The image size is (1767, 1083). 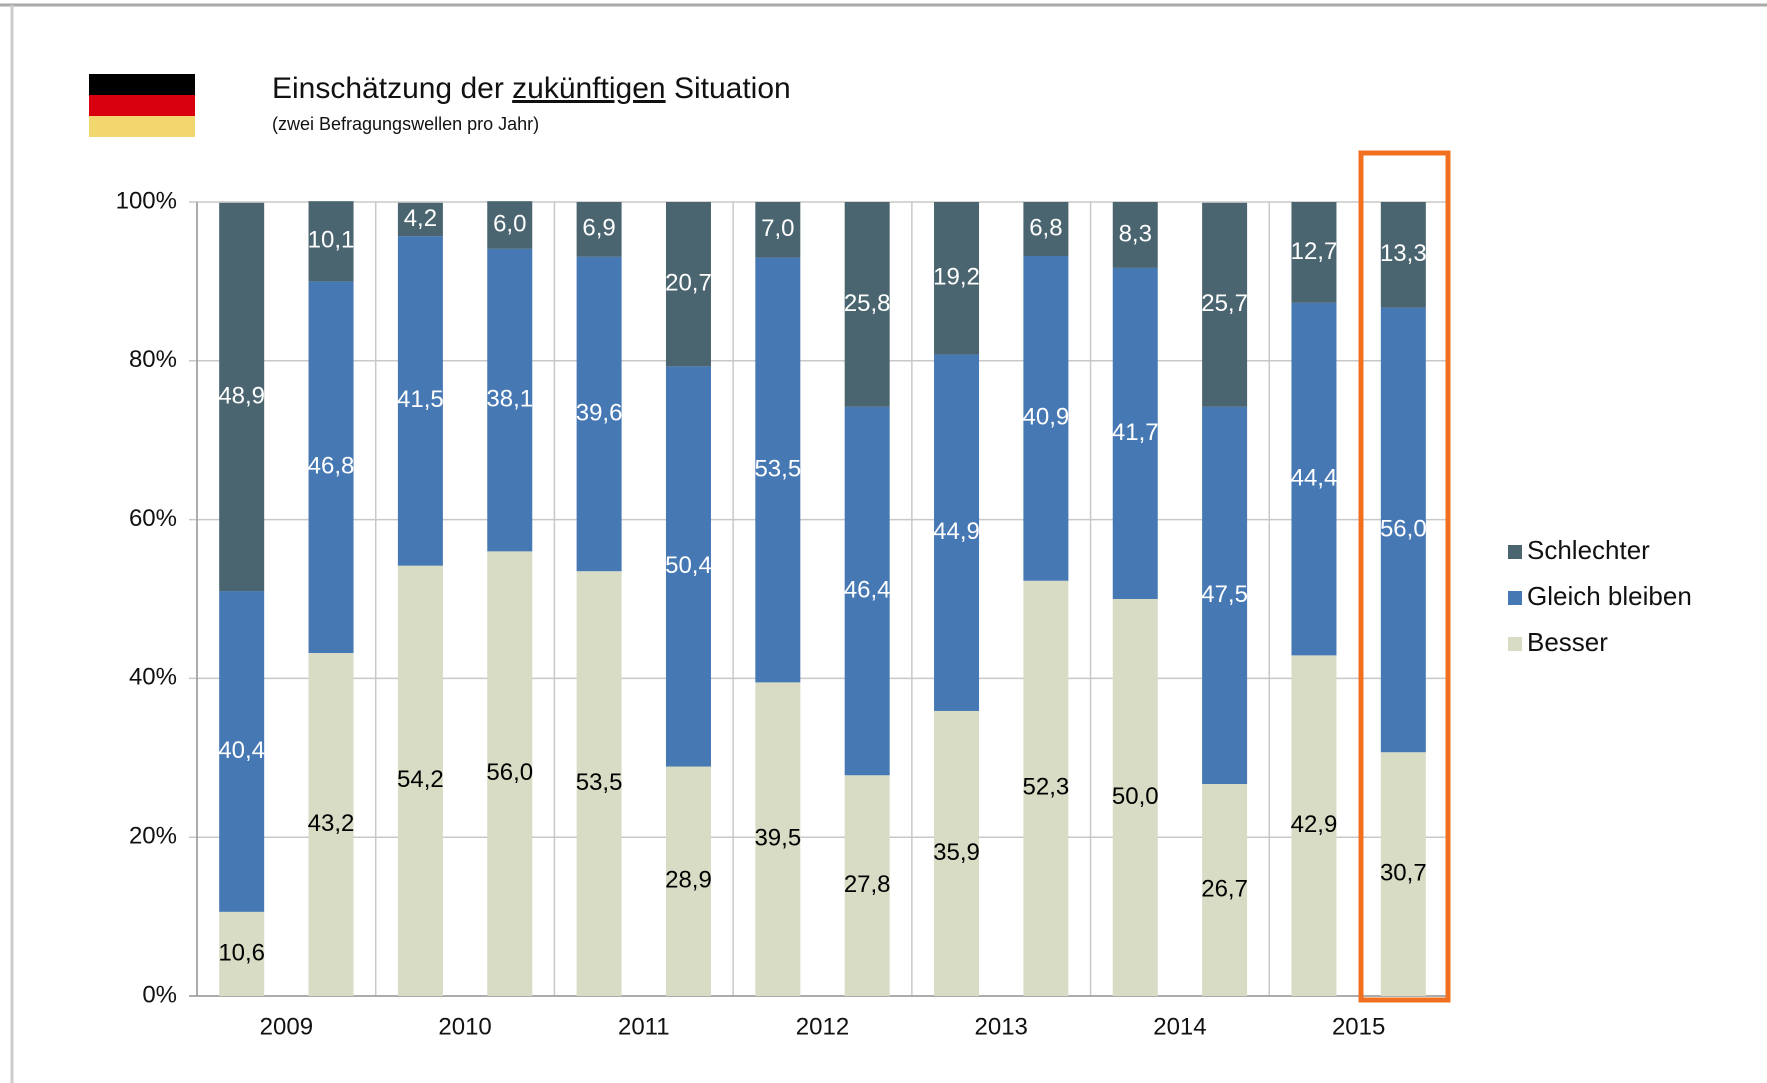 I want to click on data-label: 43,2, so click(x=331, y=823).